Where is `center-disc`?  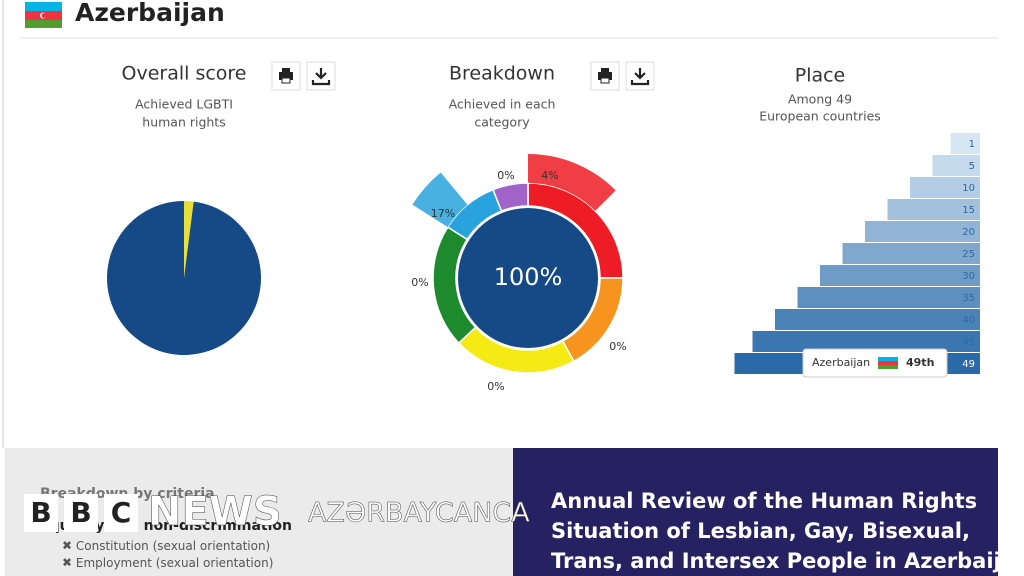 center-disc is located at coordinates (528, 278).